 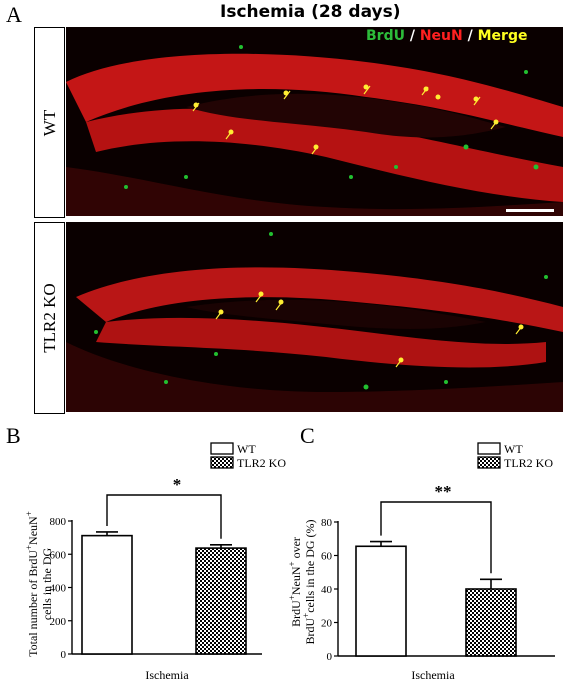 I want to click on chart-c-ylabel-1: BrdU+NeuN+over, so click(x=295, y=582).